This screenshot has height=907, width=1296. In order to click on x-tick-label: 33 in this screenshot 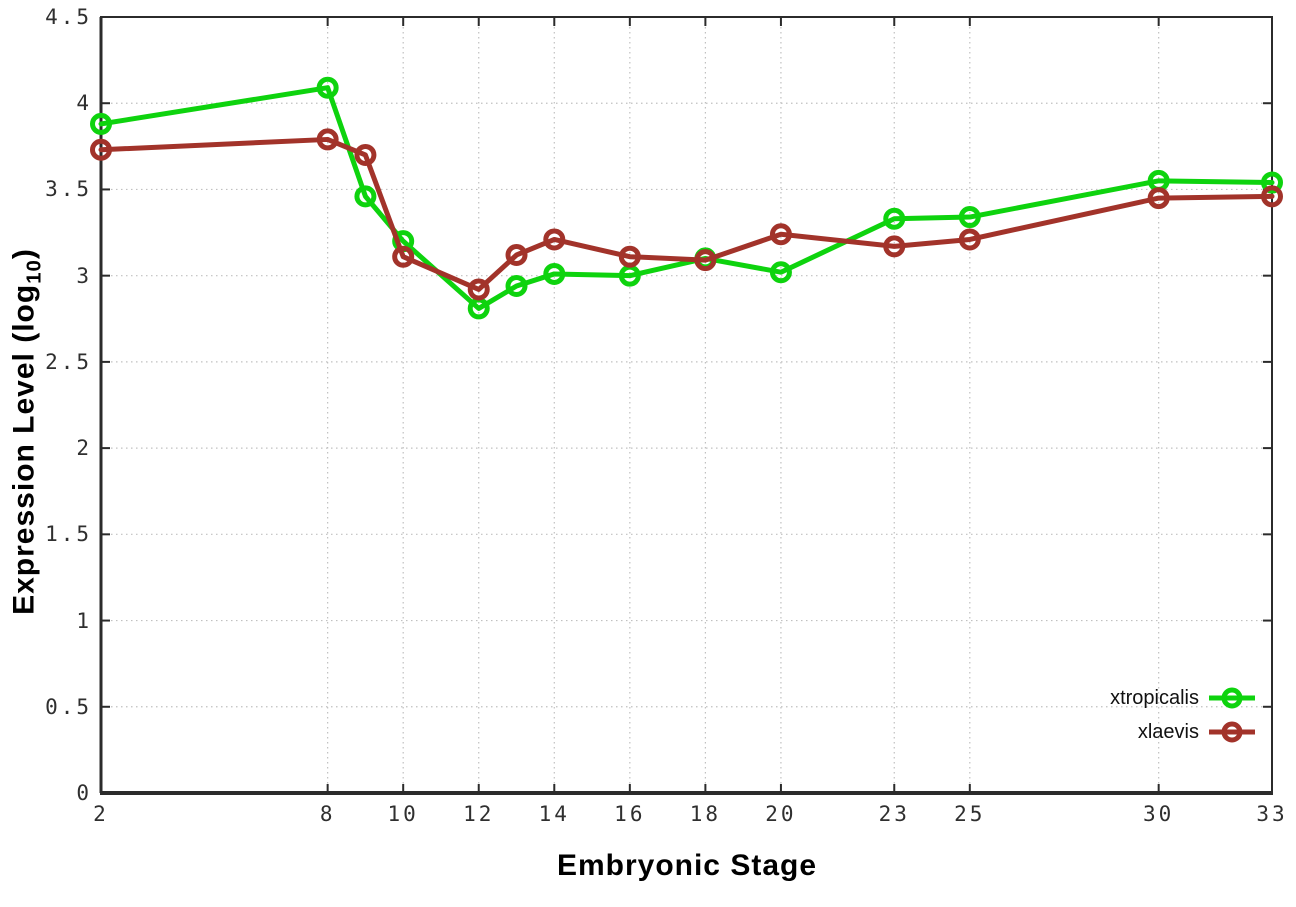, I will do `click(1272, 814)`.